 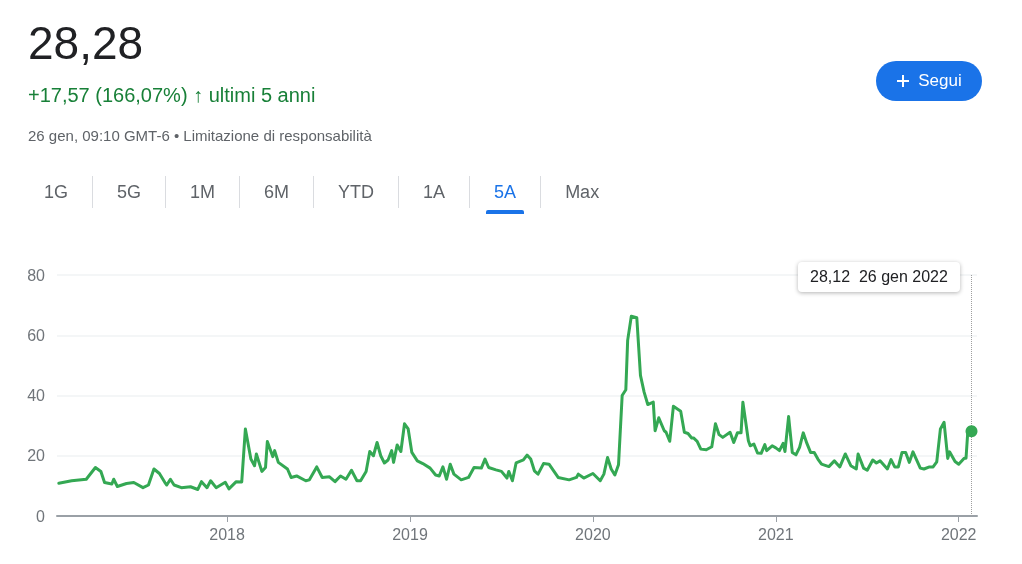 What do you see at coordinates (203, 192) in the screenshot?
I see `text: 1M` at bounding box center [203, 192].